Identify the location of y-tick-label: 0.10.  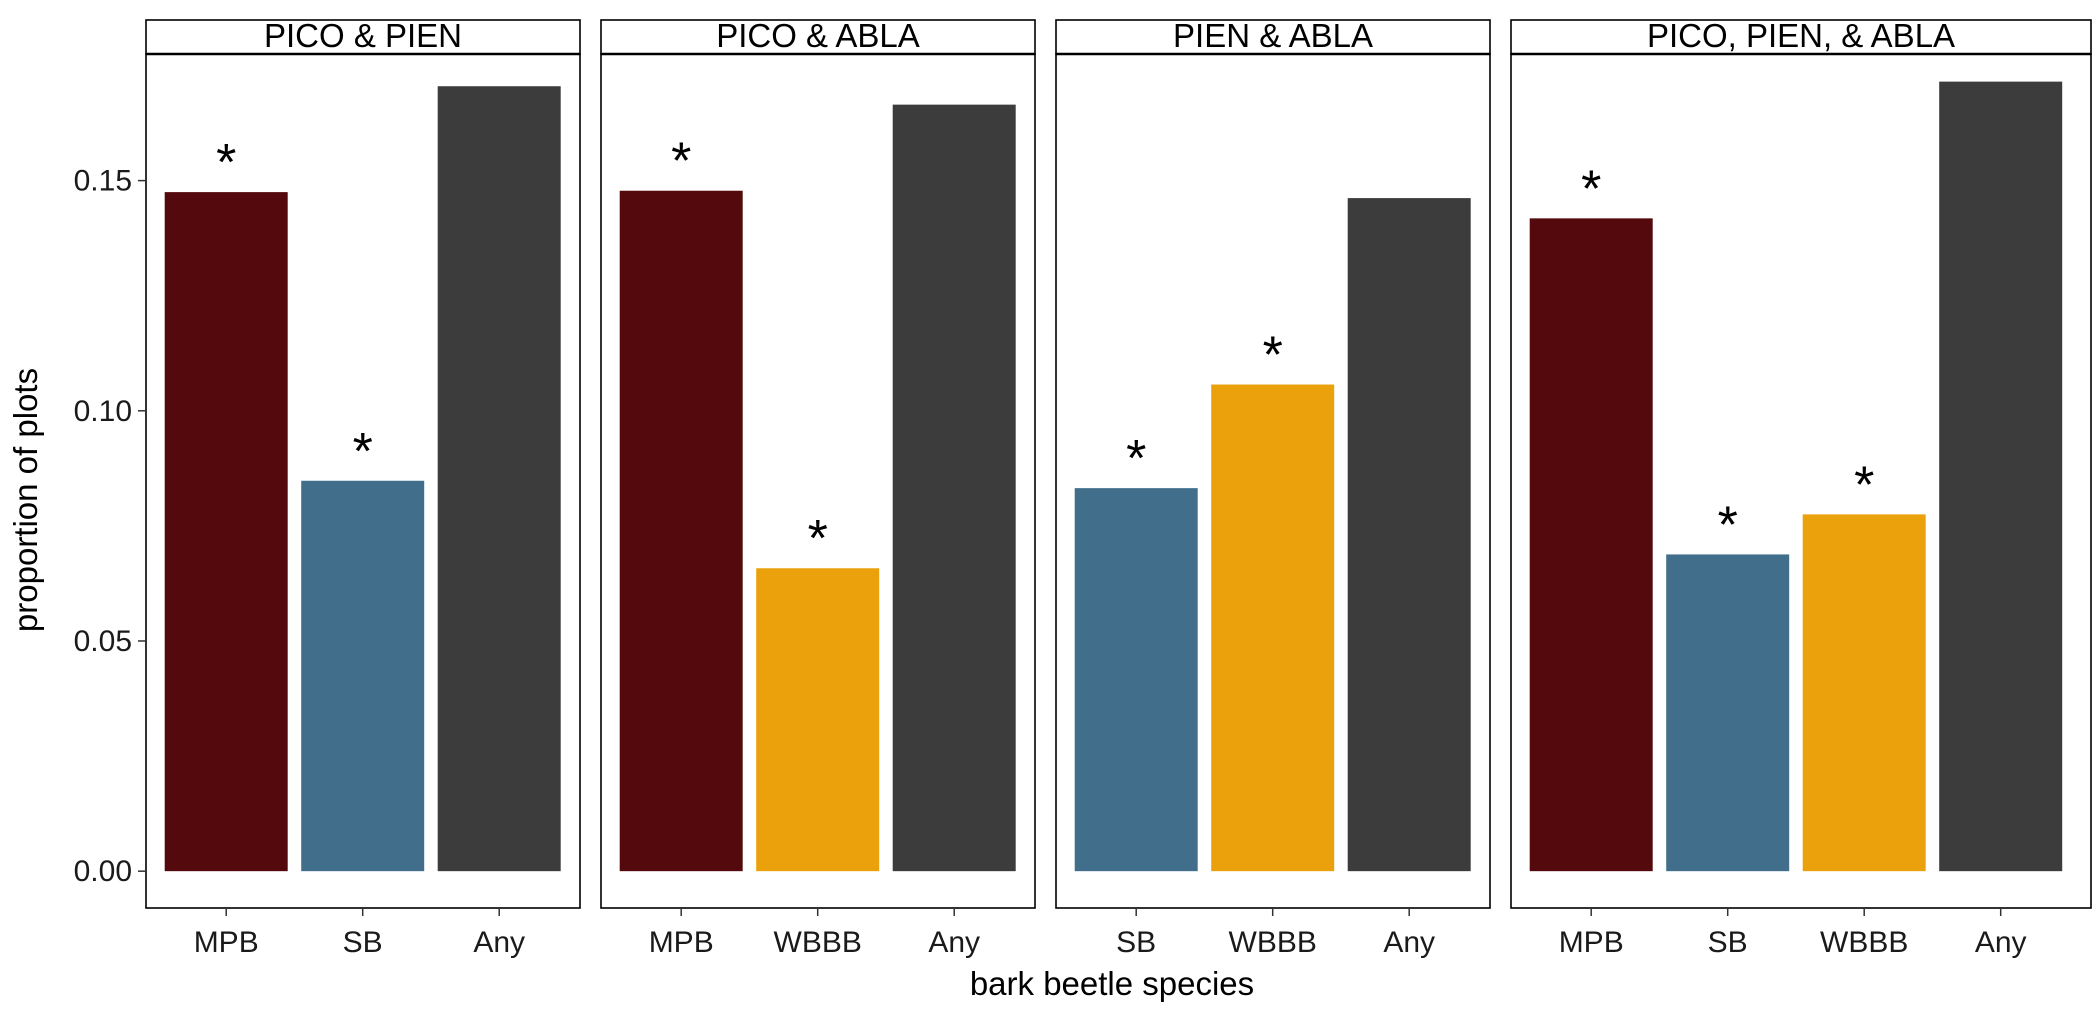
(103, 411).